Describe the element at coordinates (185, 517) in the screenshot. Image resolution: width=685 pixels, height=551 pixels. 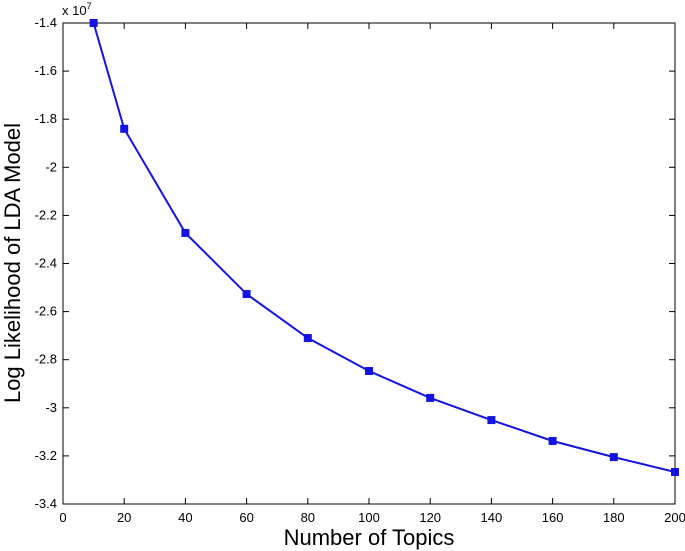
I see `x-tick-label: 40` at that location.